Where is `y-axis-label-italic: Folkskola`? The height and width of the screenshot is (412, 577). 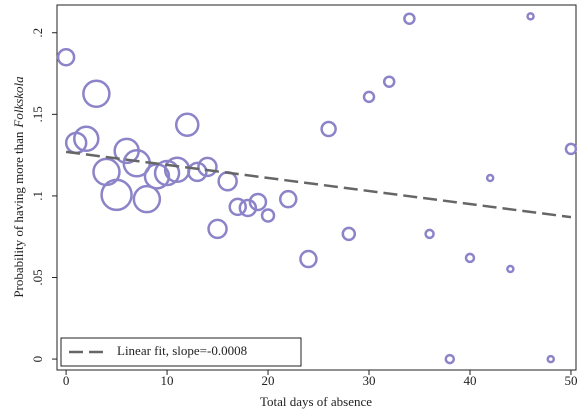 y-axis-label-italic: Folkskola is located at coordinates (18, 102).